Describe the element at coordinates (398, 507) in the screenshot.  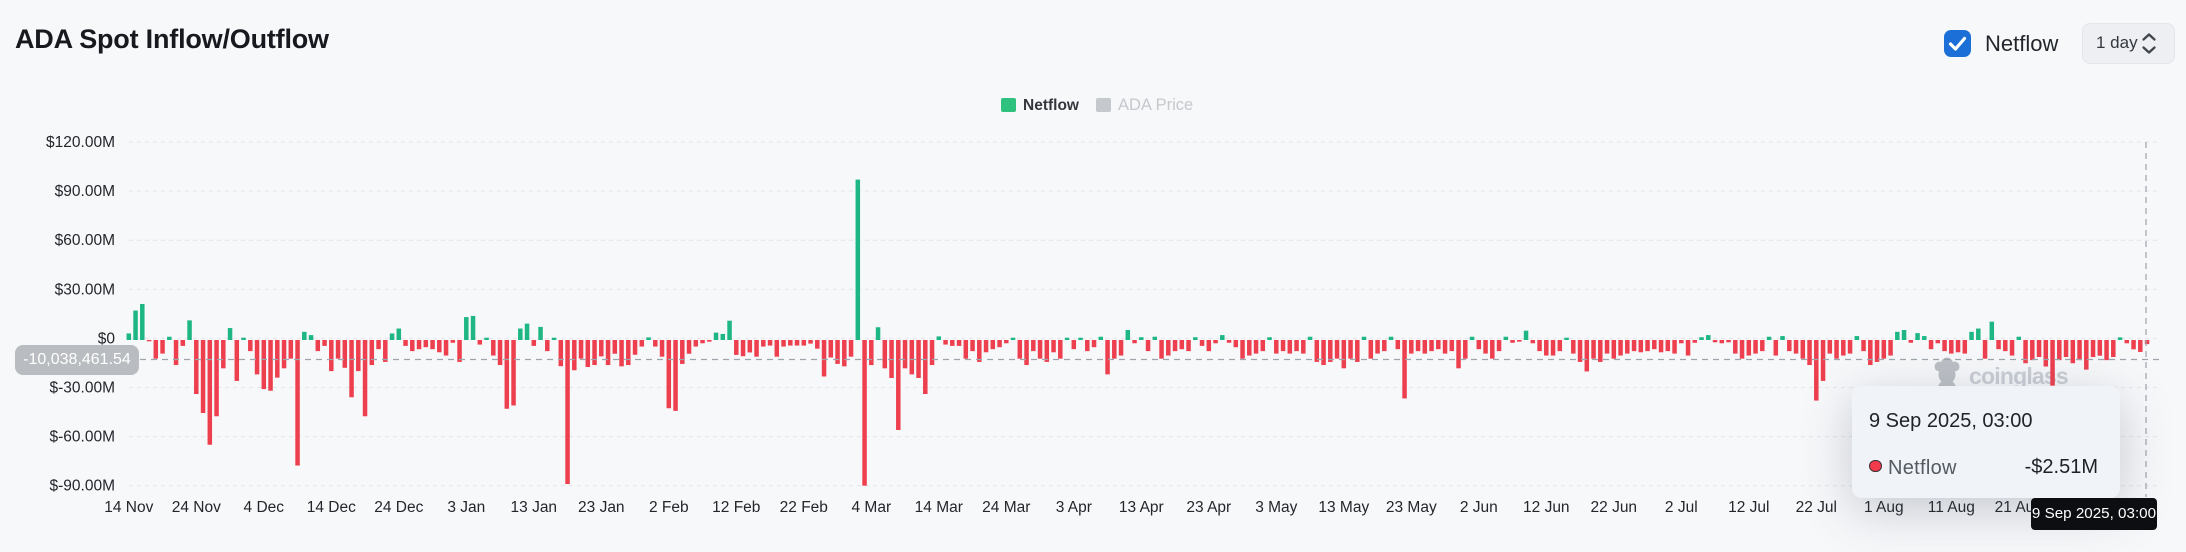
I see `svg-text: 24 Dec` at that location.